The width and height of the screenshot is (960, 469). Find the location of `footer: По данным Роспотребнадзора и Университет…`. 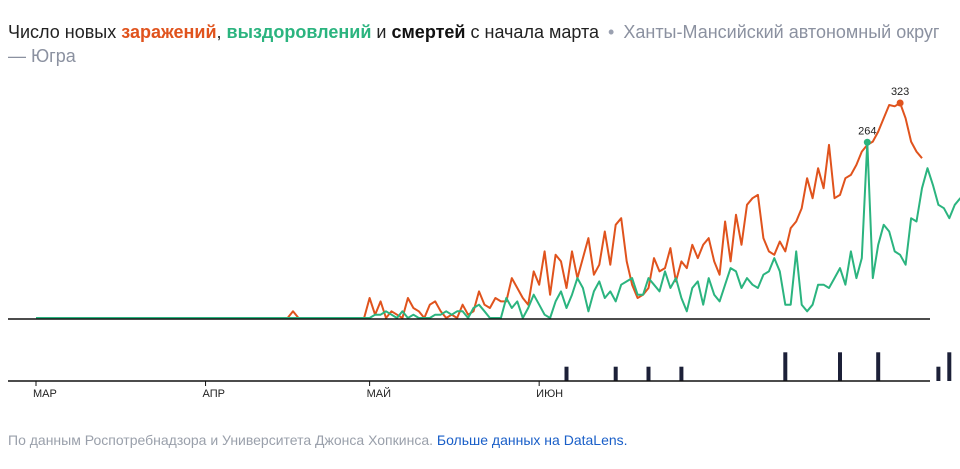

footer: По данным Роспотребнадзора и Университет… is located at coordinates (318, 440).